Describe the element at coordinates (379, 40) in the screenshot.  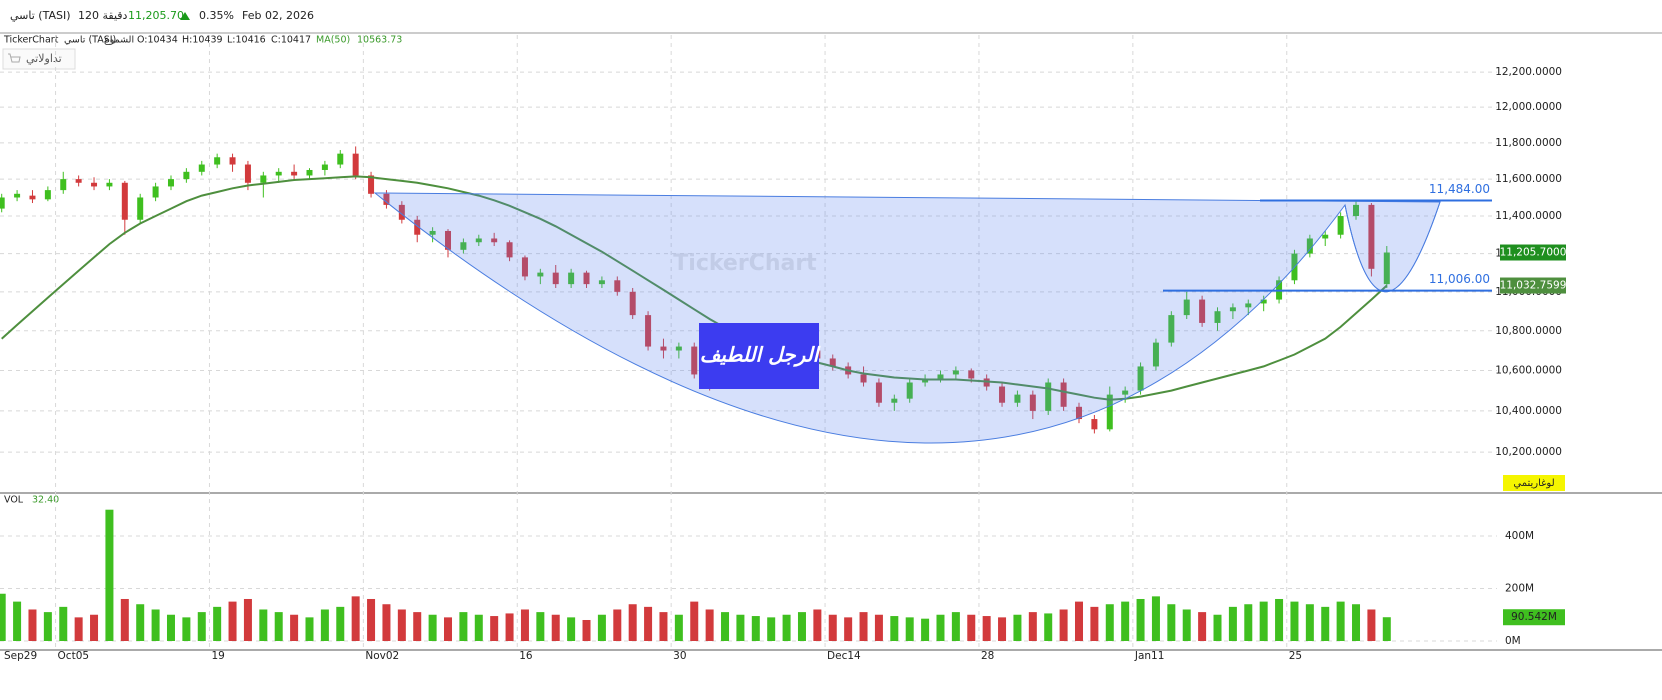
I see `legend-ma-value: 10563.73` at that location.